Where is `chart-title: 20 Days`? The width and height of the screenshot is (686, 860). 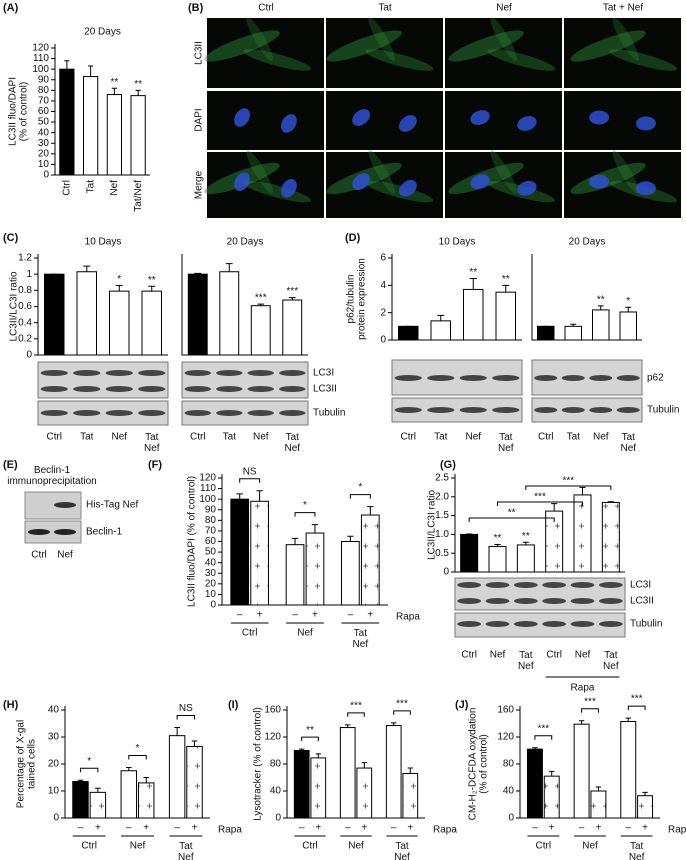 chart-title: 20 Days is located at coordinates (587, 242).